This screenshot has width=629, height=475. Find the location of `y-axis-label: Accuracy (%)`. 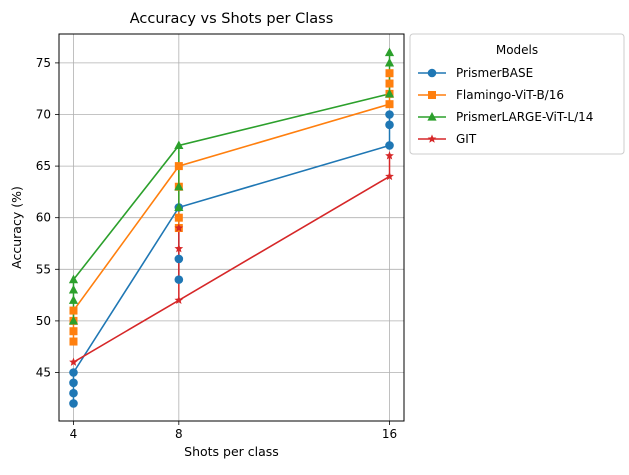

y-axis-label: Accuracy (%) is located at coordinates (16, 227).